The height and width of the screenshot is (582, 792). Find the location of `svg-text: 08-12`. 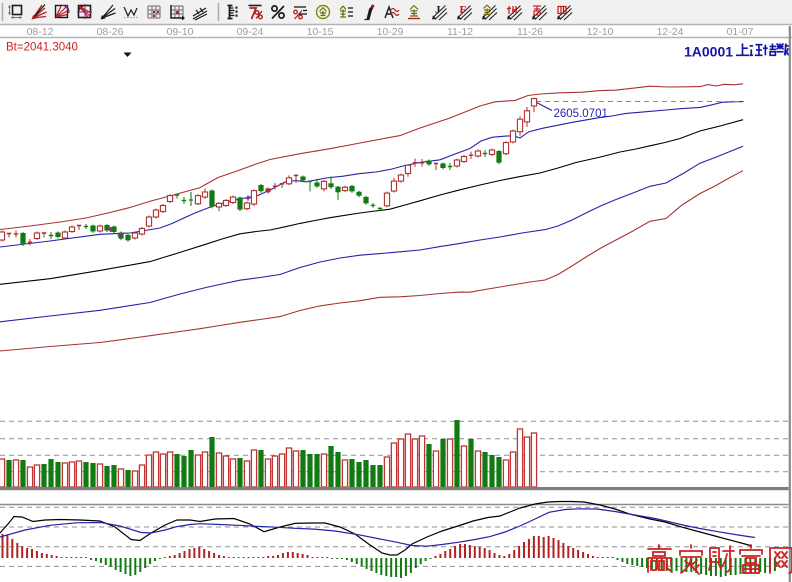

svg-text: 08-12 is located at coordinates (40, 32).